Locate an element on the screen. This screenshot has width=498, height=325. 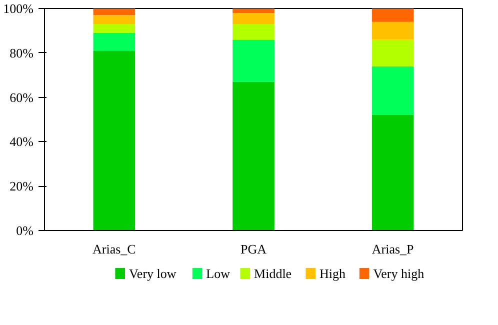
y-tick-label: 20% is located at coordinates (22, 186).